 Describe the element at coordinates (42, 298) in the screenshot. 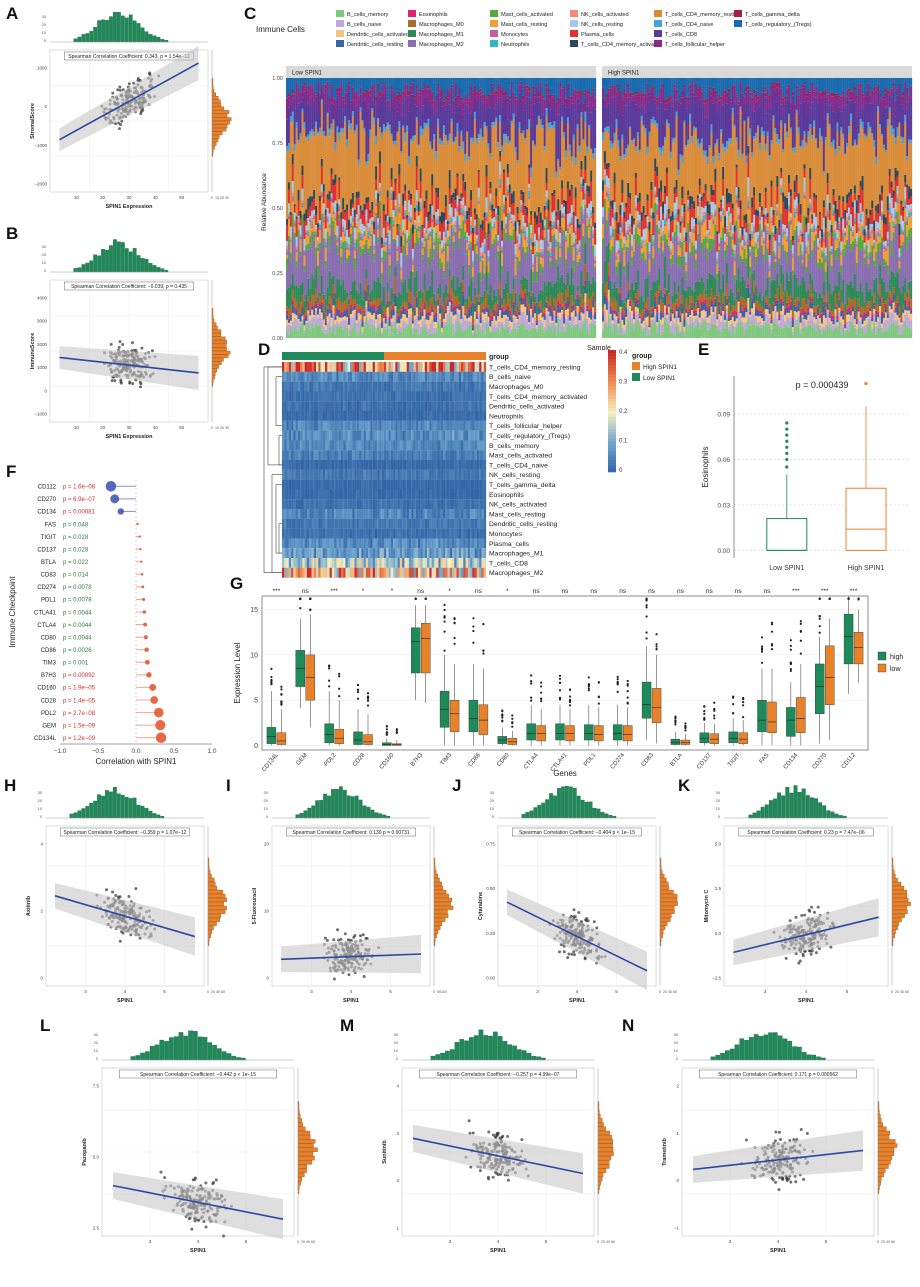

I see `y-tick-label: 4000` at that location.